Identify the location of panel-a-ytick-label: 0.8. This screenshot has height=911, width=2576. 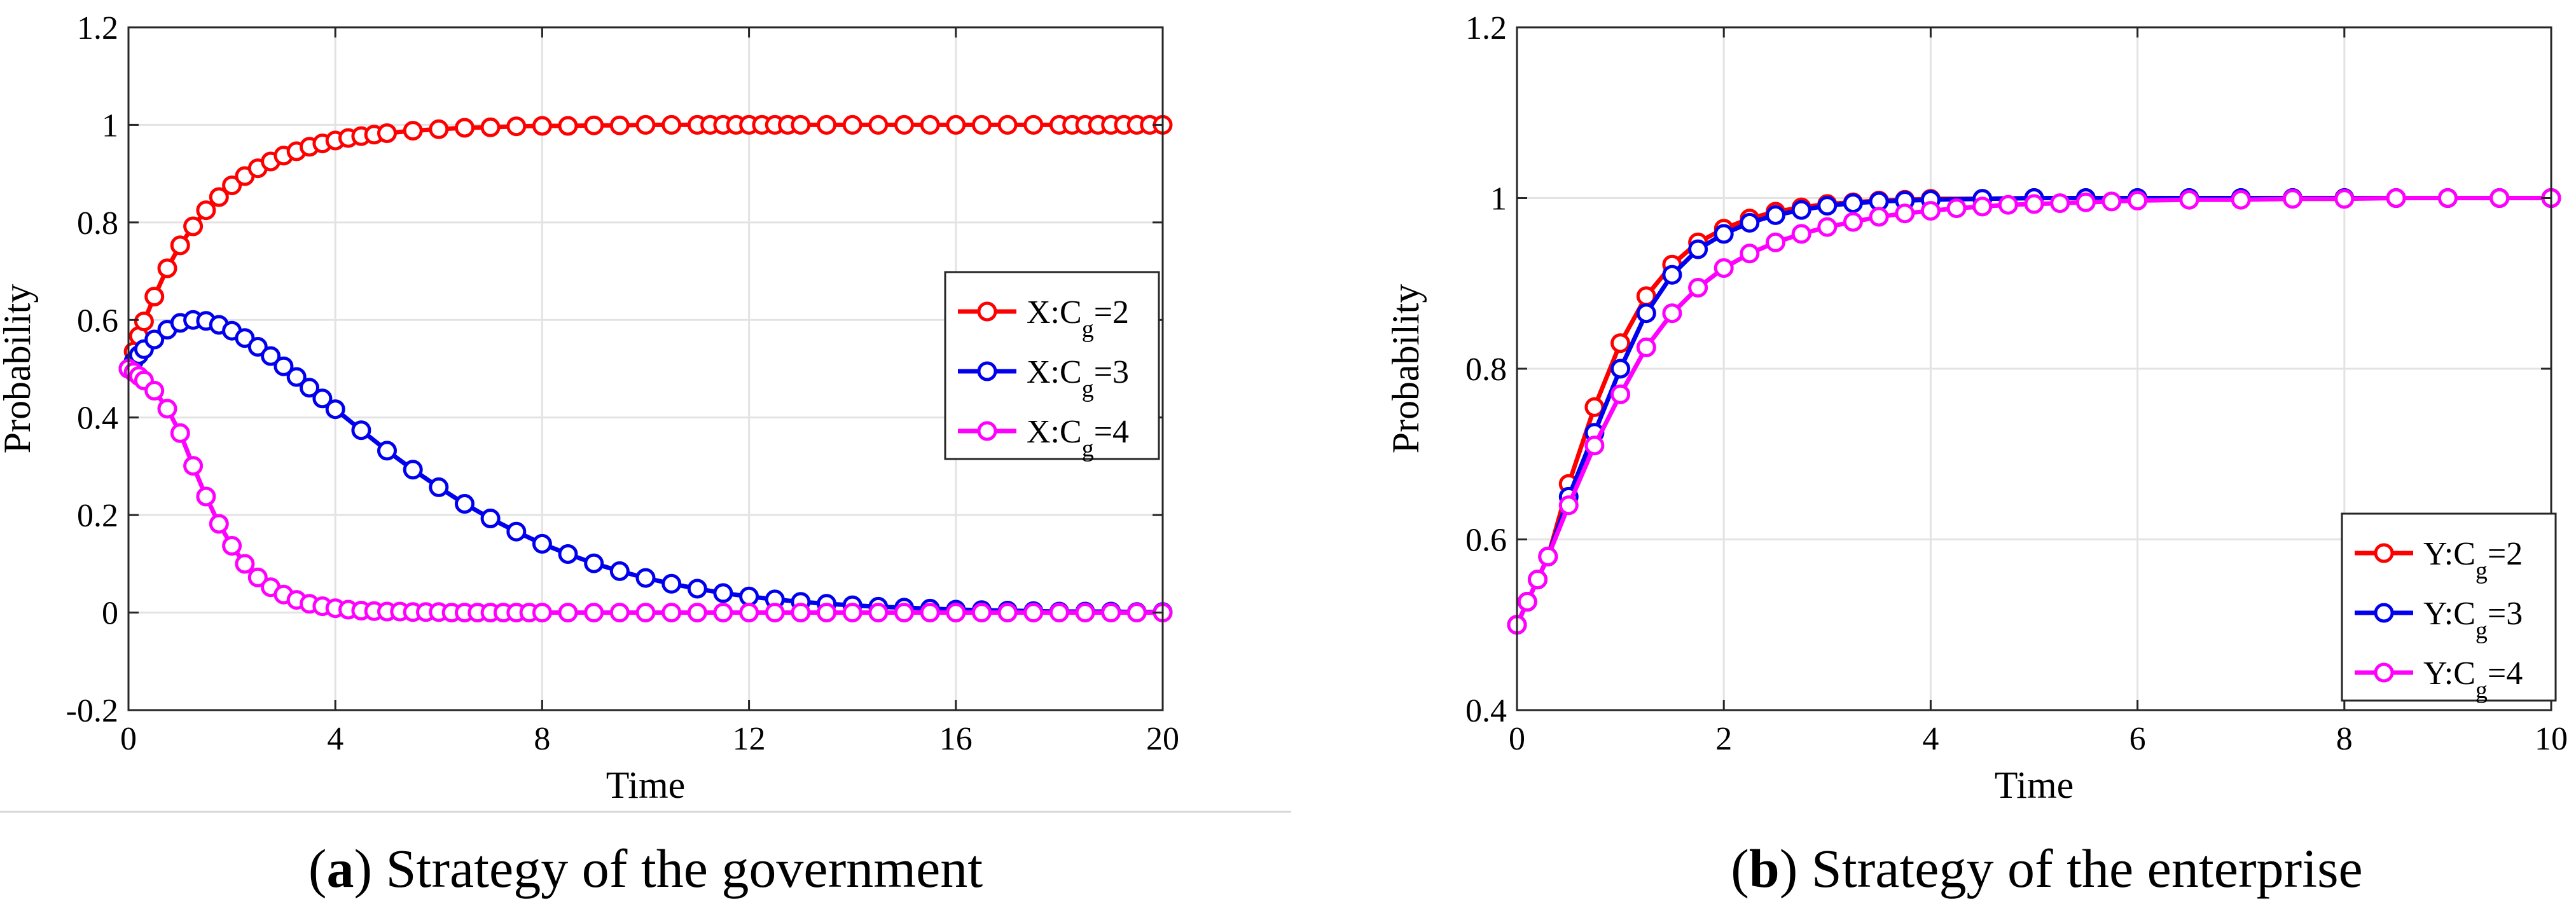
(97, 223).